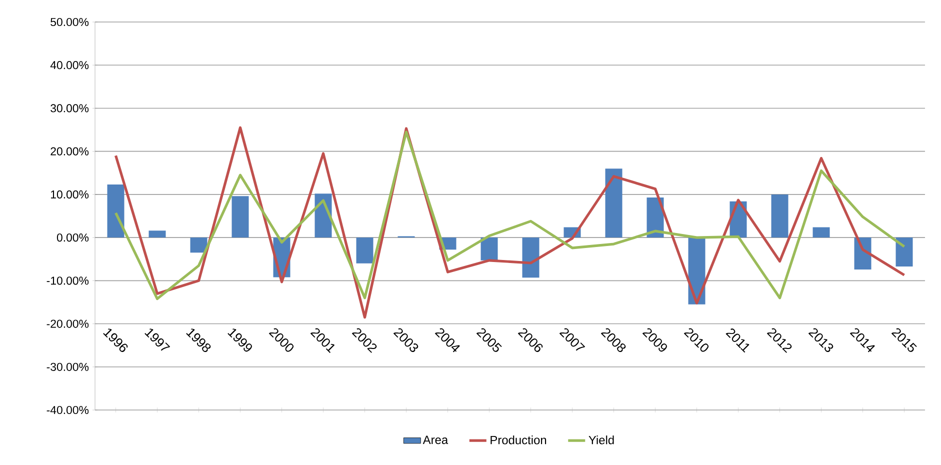 The width and height of the screenshot is (941, 465). I want to click on y-tick-label: 30.00%, so click(69, 108).